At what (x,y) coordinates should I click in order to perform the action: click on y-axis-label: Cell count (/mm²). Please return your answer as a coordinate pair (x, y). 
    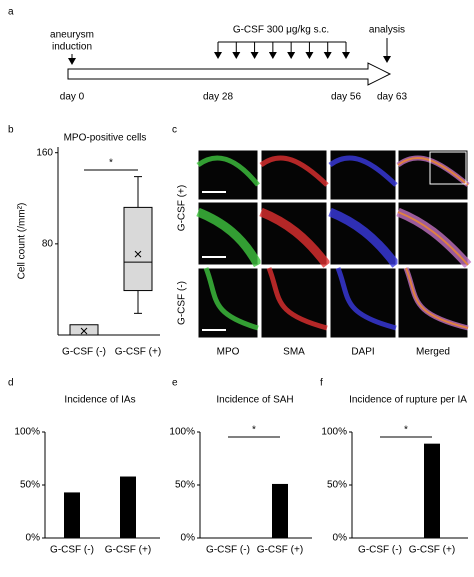
    Looking at the image, I should click on (22, 241).